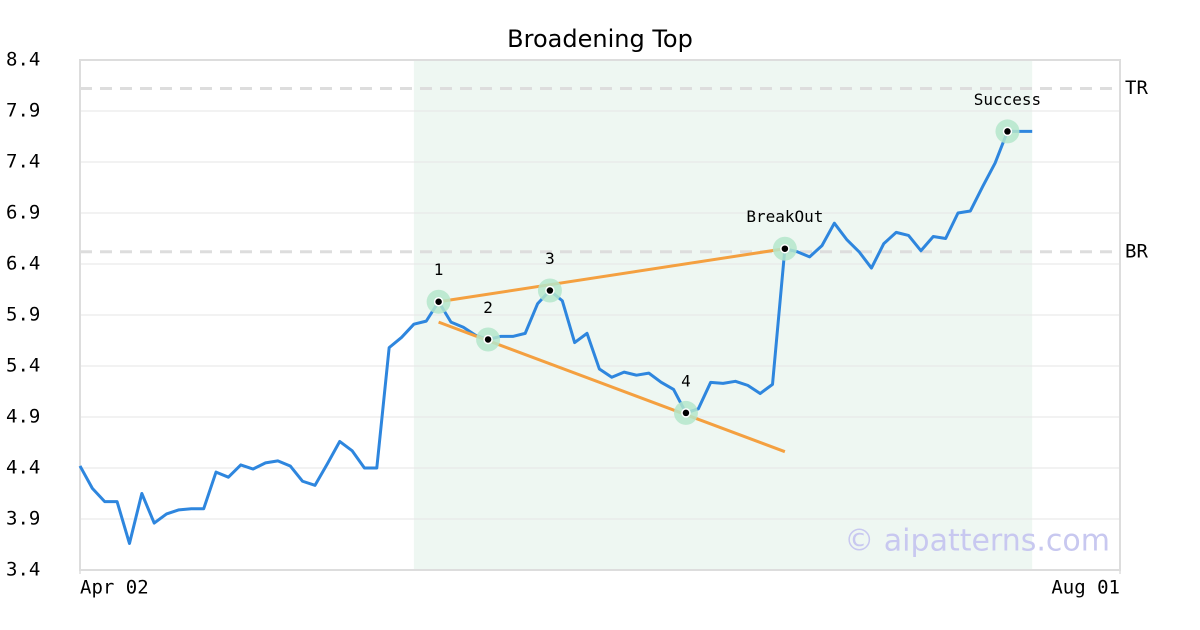  I want to click on x-tick-label: Aug 01, so click(1085, 588).